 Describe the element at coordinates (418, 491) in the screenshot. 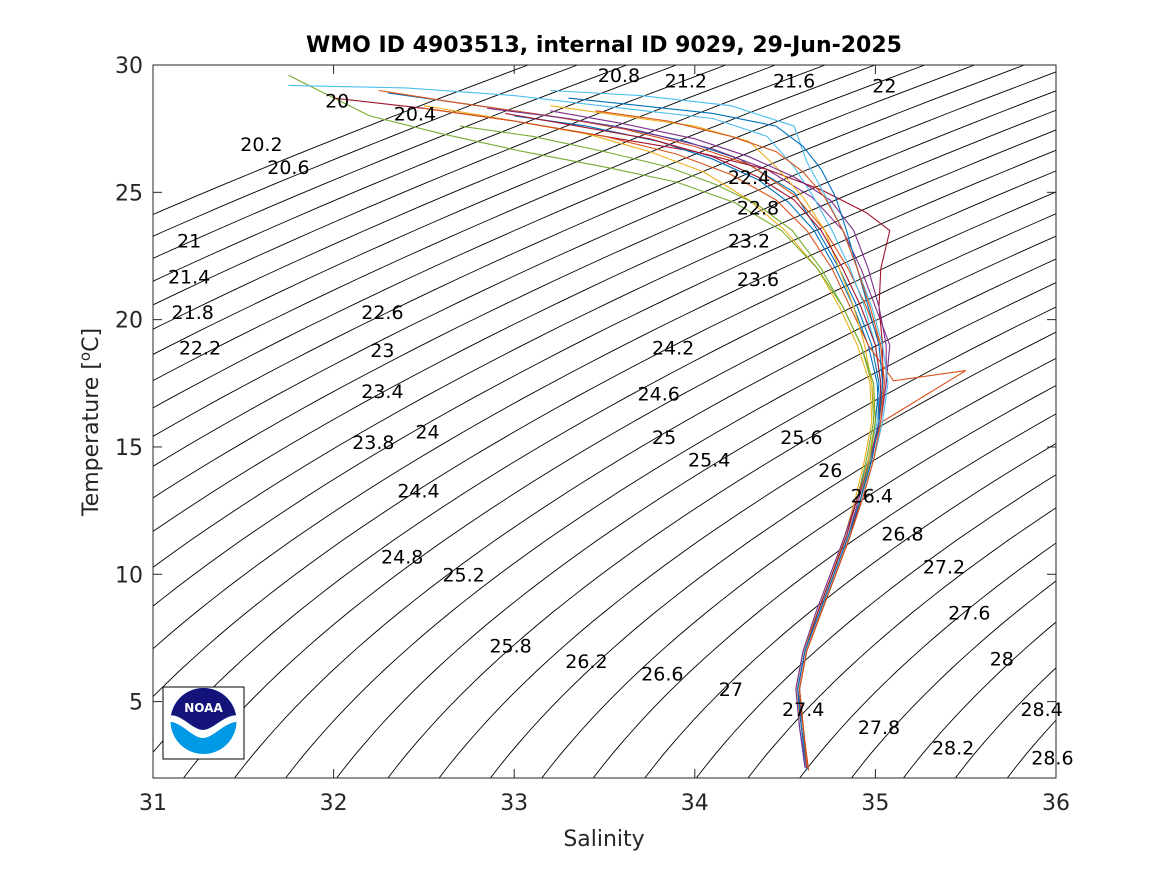

I see `contour-label: 24.4` at that location.